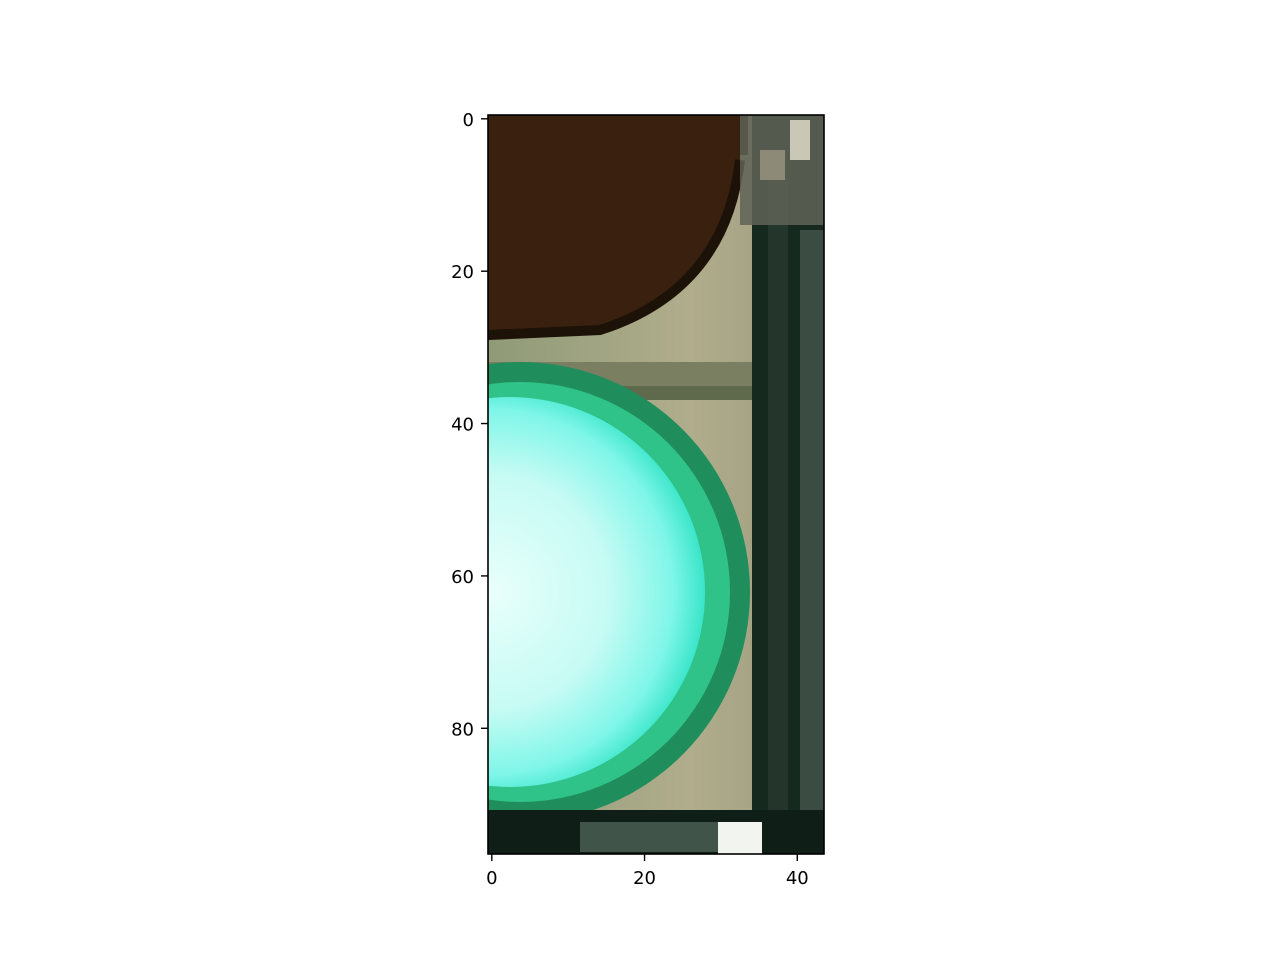 The width and height of the screenshot is (1280, 960). Describe the element at coordinates (650, 837) in the screenshot. I see `bottom-strip-light` at that location.